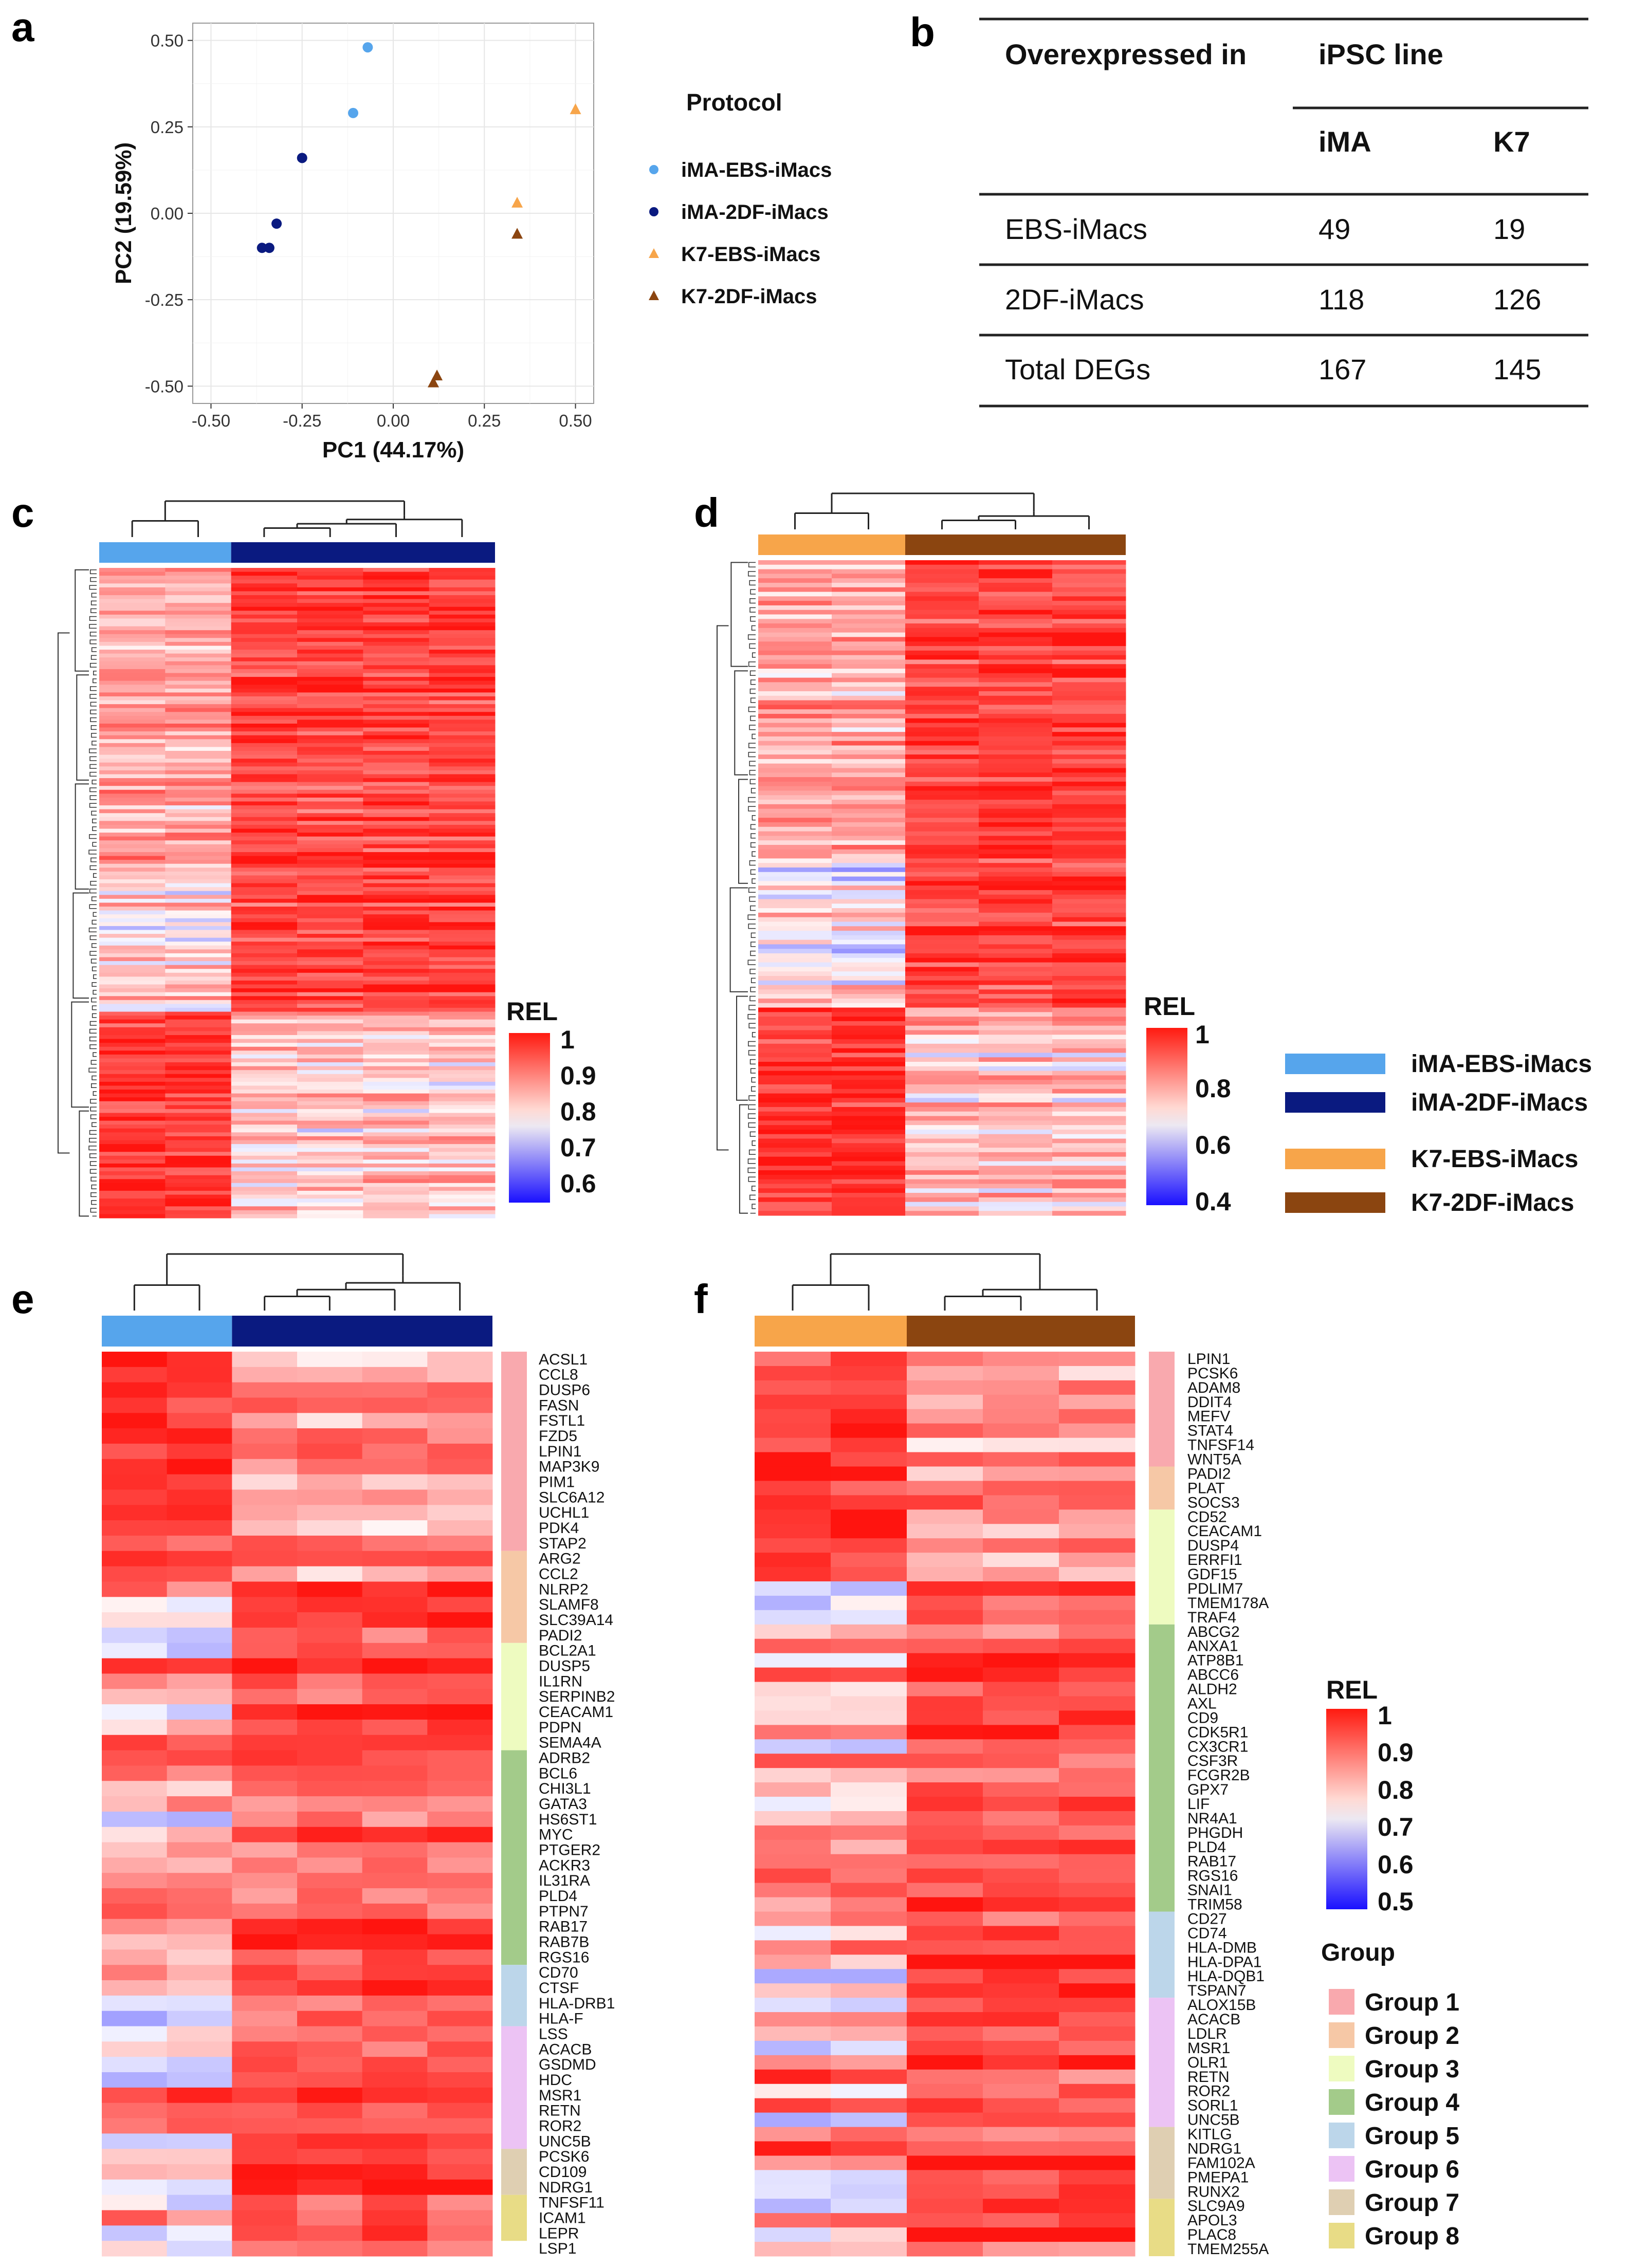 This screenshot has height=2268, width=1630. What do you see at coordinates (734, 102) in the screenshot?
I see `pca-legend-title: Protocol` at bounding box center [734, 102].